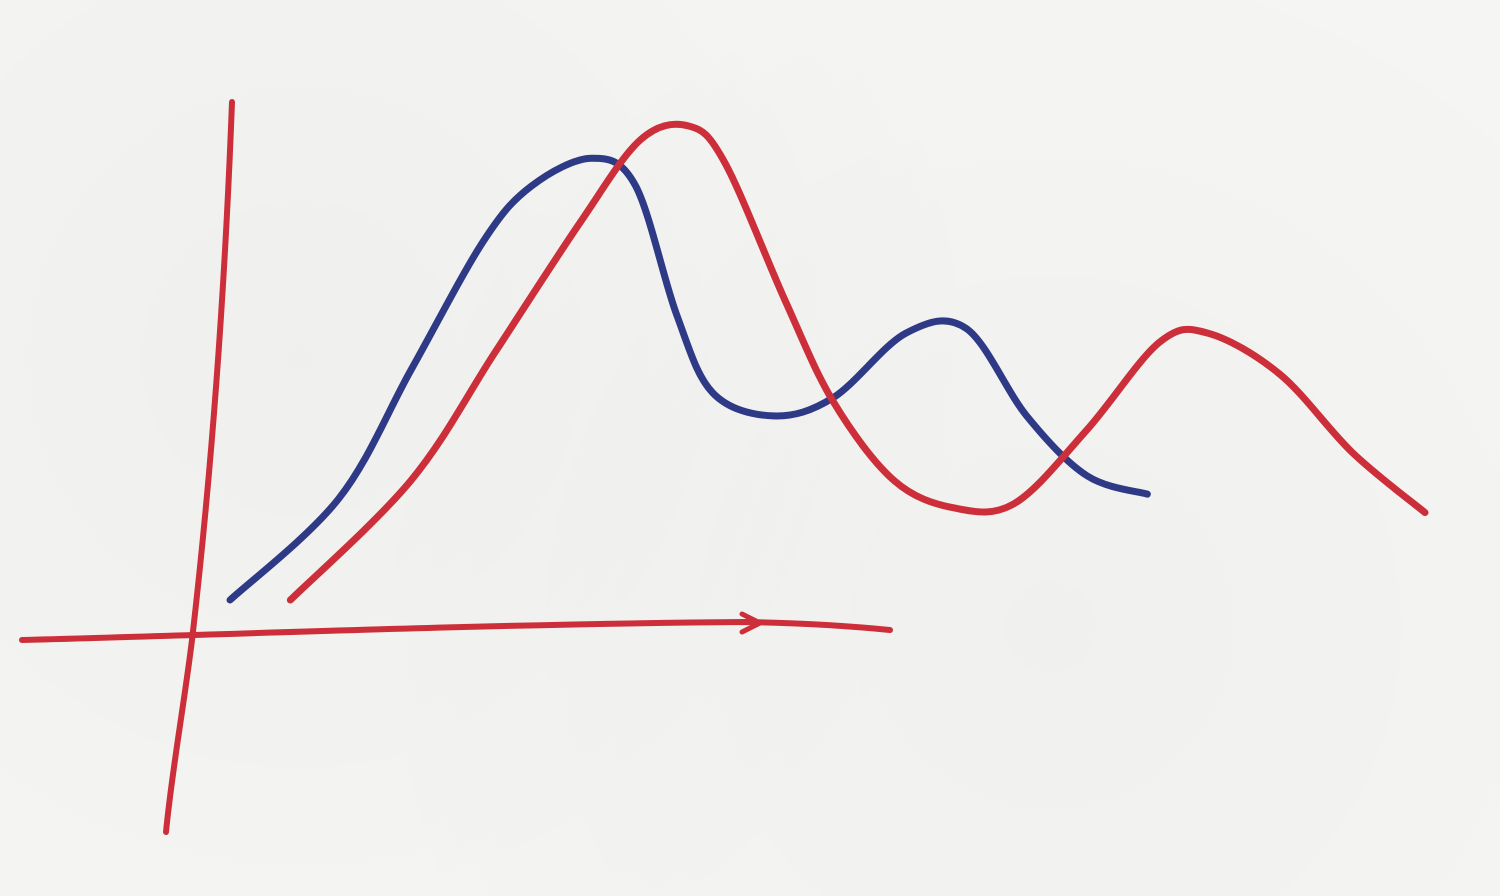 Image resolution: width=1500 pixels, height=896 pixels. What do you see at coordinates (751, 623) in the screenshot?
I see `x-axis-arrowhead` at bounding box center [751, 623].